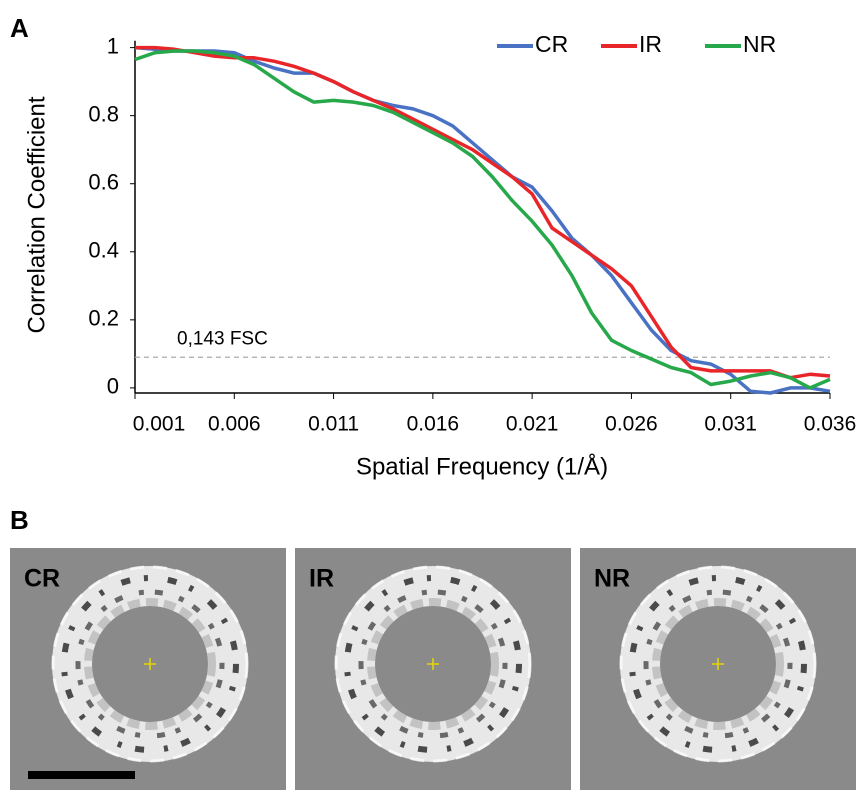 This screenshot has width=866, height=794. I want to click on scale-bar, so click(81, 775).